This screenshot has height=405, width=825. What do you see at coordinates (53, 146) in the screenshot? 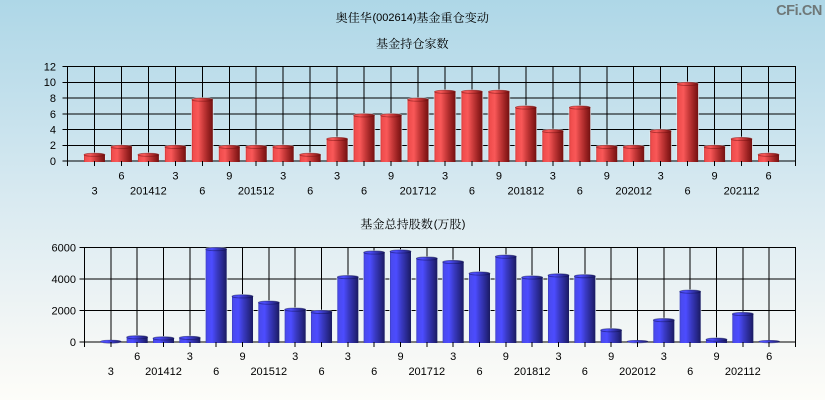
I see `svg-text: 2` at bounding box center [53, 146].